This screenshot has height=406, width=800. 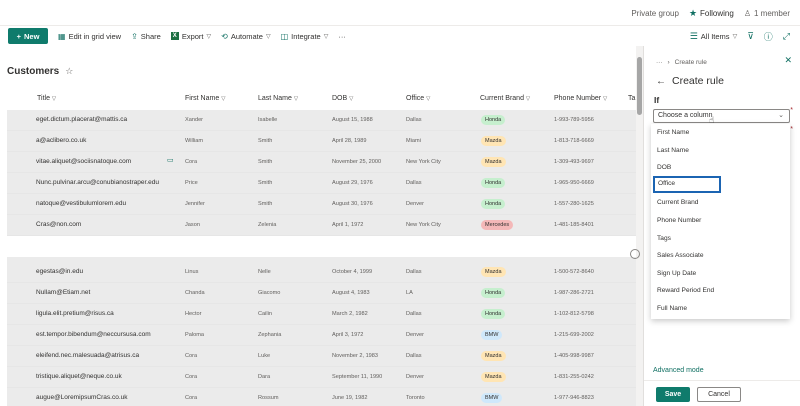 What do you see at coordinates (680, 256) in the screenshot?
I see `dropdown-option: Sales Associate` at bounding box center [680, 256].